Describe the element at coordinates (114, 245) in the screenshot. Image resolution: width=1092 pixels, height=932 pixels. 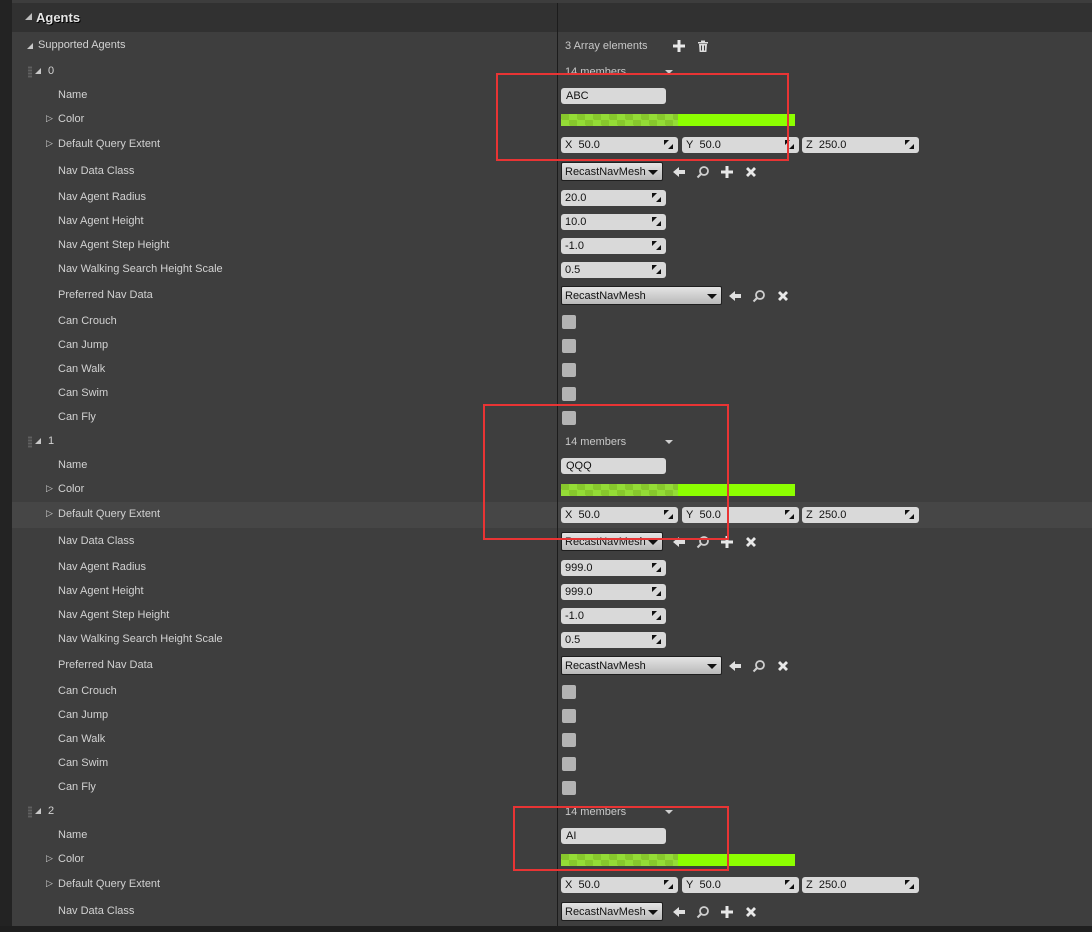
I see `nav-agent-step-height-label: Nav Agent Step Height` at that location.